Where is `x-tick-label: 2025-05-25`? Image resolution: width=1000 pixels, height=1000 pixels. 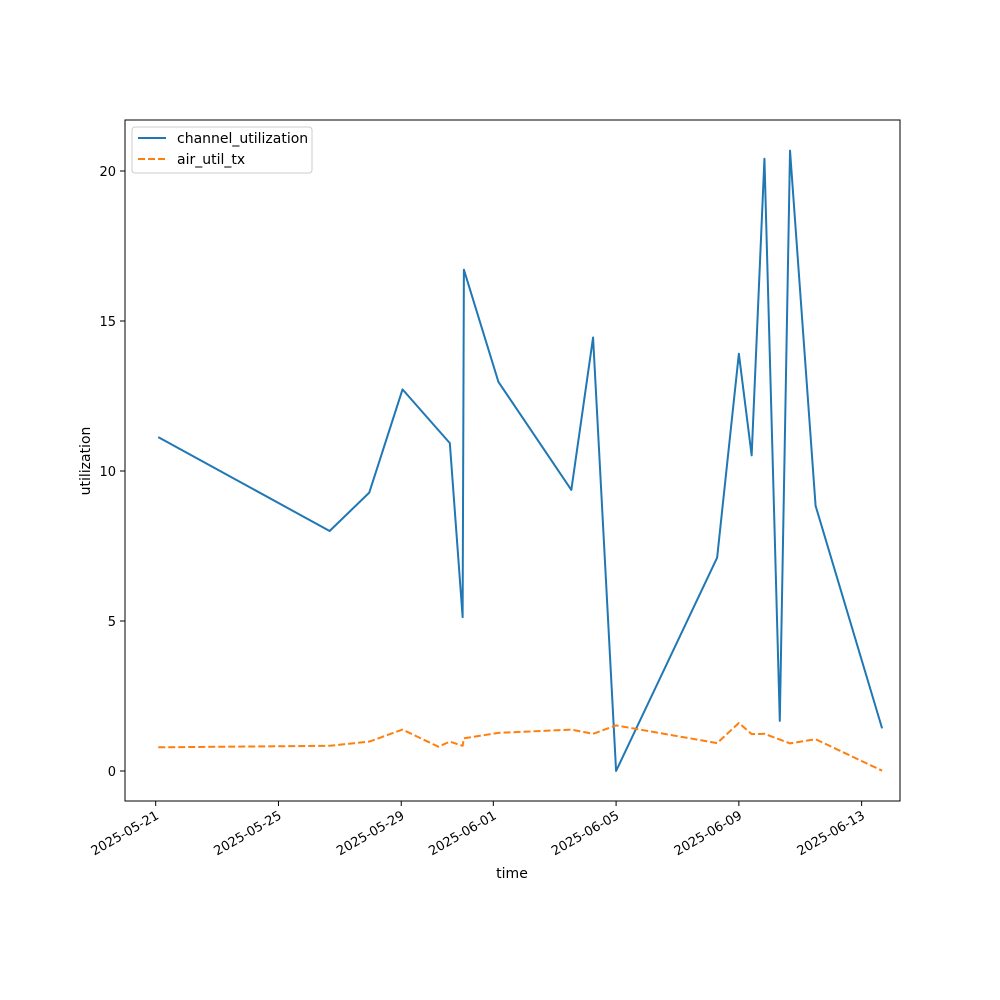 x-tick-label: 2025-05-25 is located at coordinates (248, 833).